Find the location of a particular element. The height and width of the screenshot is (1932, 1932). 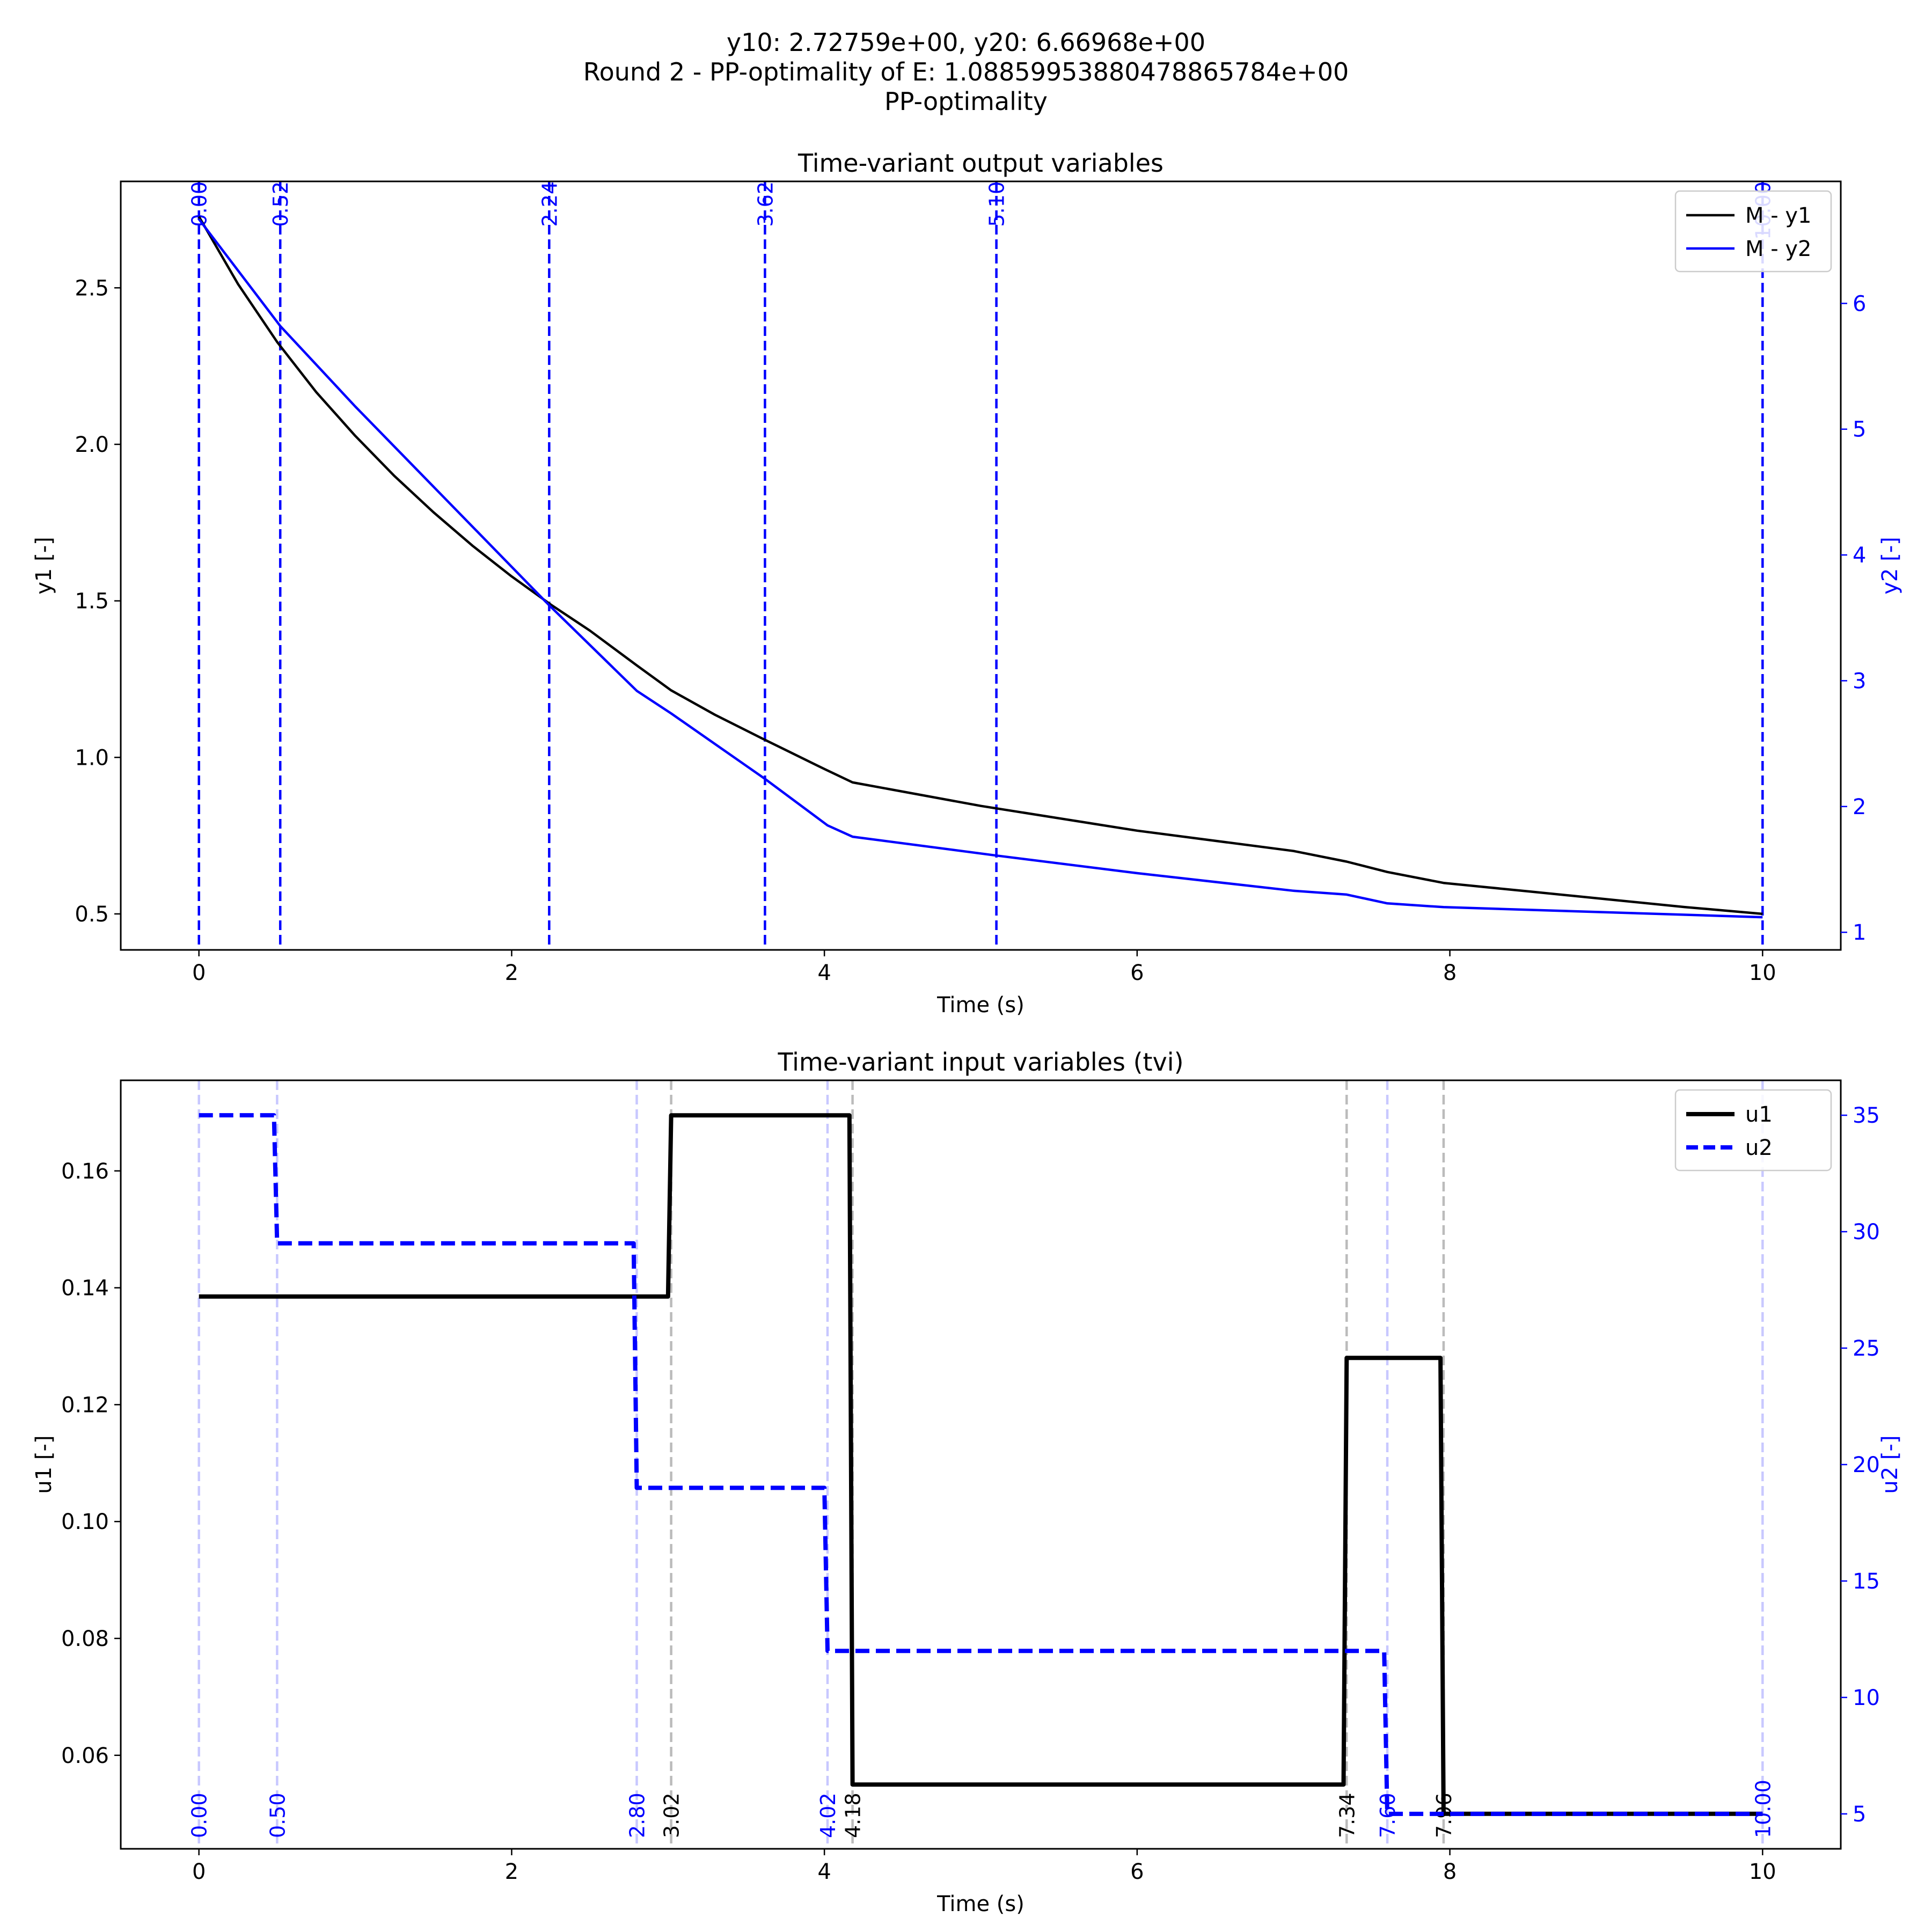

y-tick-label: 2.0 is located at coordinates (92, 445).